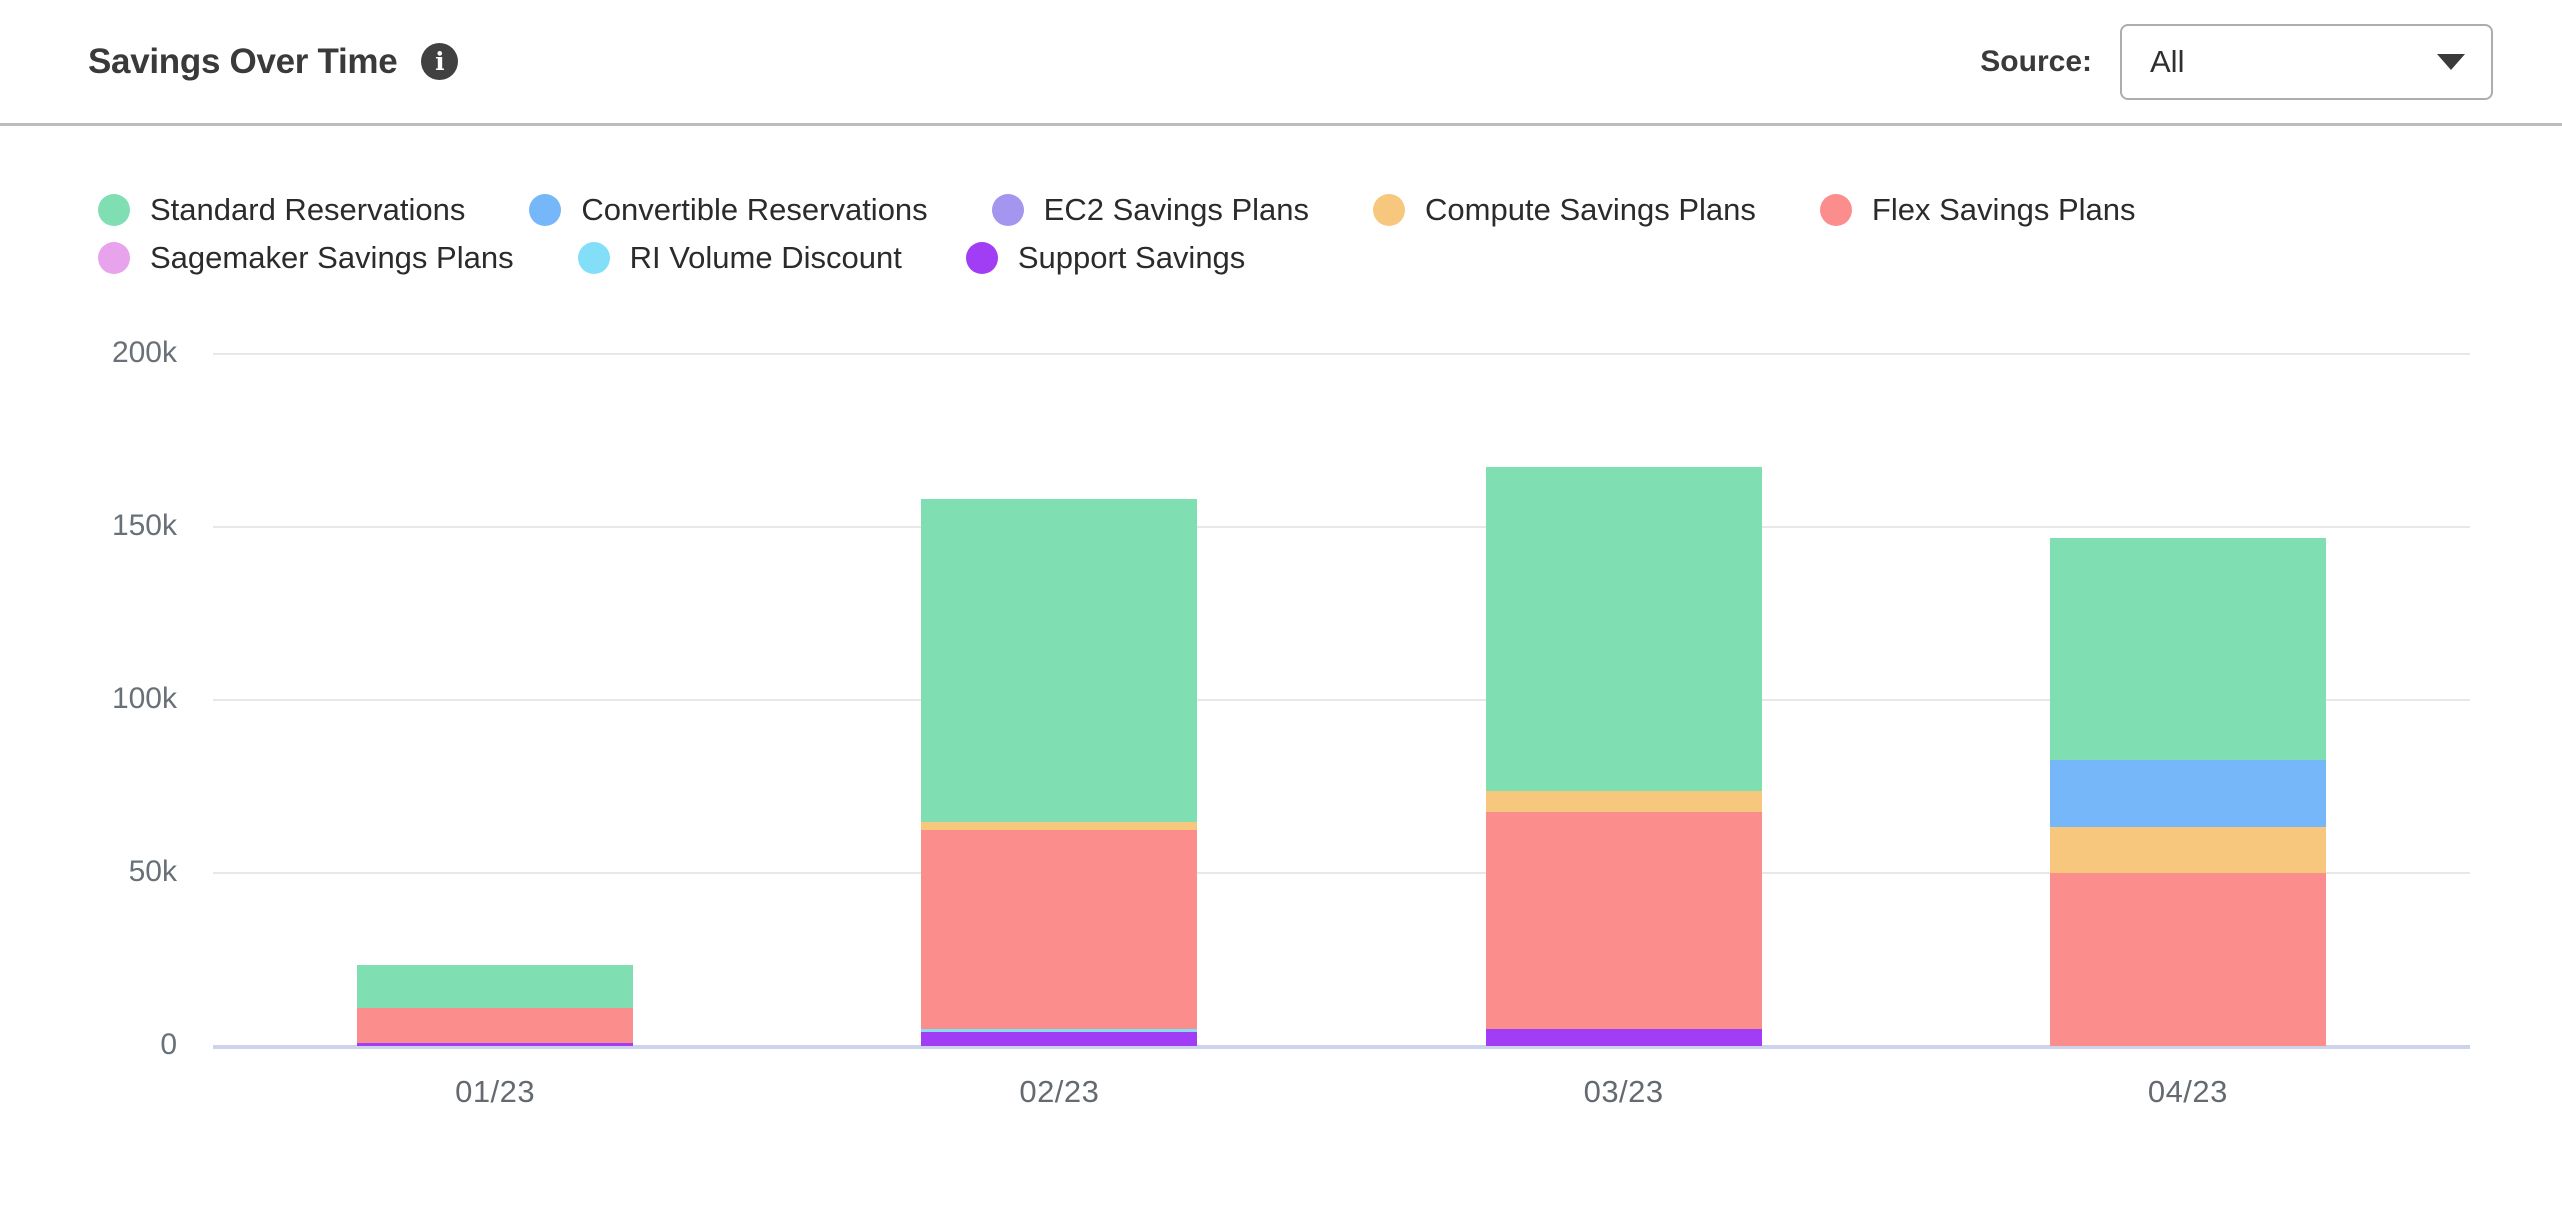 The height and width of the screenshot is (1222, 2562). What do you see at coordinates (2187, 1091) in the screenshot?
I see `x-axis-tick-label: 04/23` at bounding box center [2187, 1091].